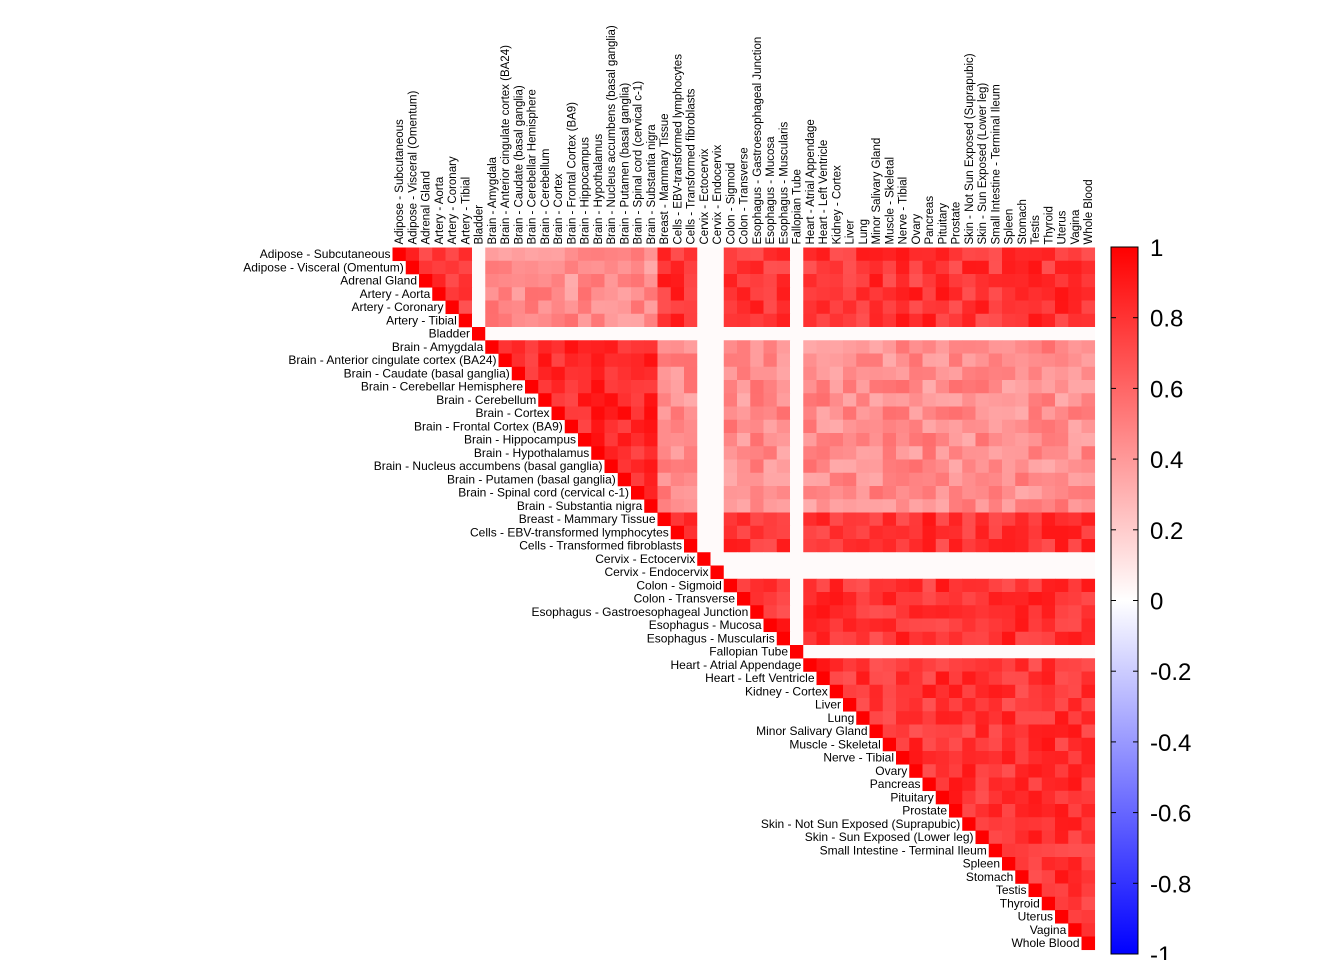 Image resolution: width=1344 pixels, height=960 pixels. Describe the element at coordinates (512, 413) in the screenshot. I see `row-label: Brain - Cortex` at that location.